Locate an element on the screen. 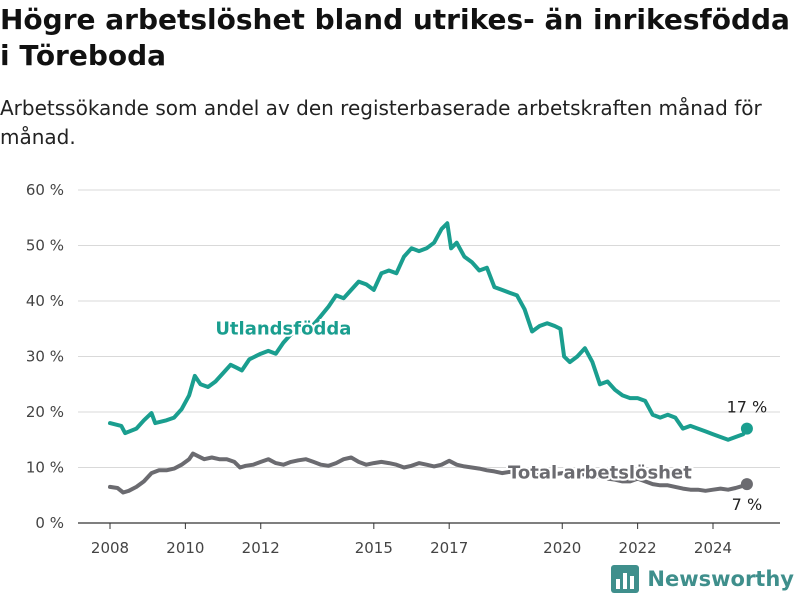 The width and height of the screenshot is (800, 600). y-tick-label: 0 % is located at coordinates (49, 523).